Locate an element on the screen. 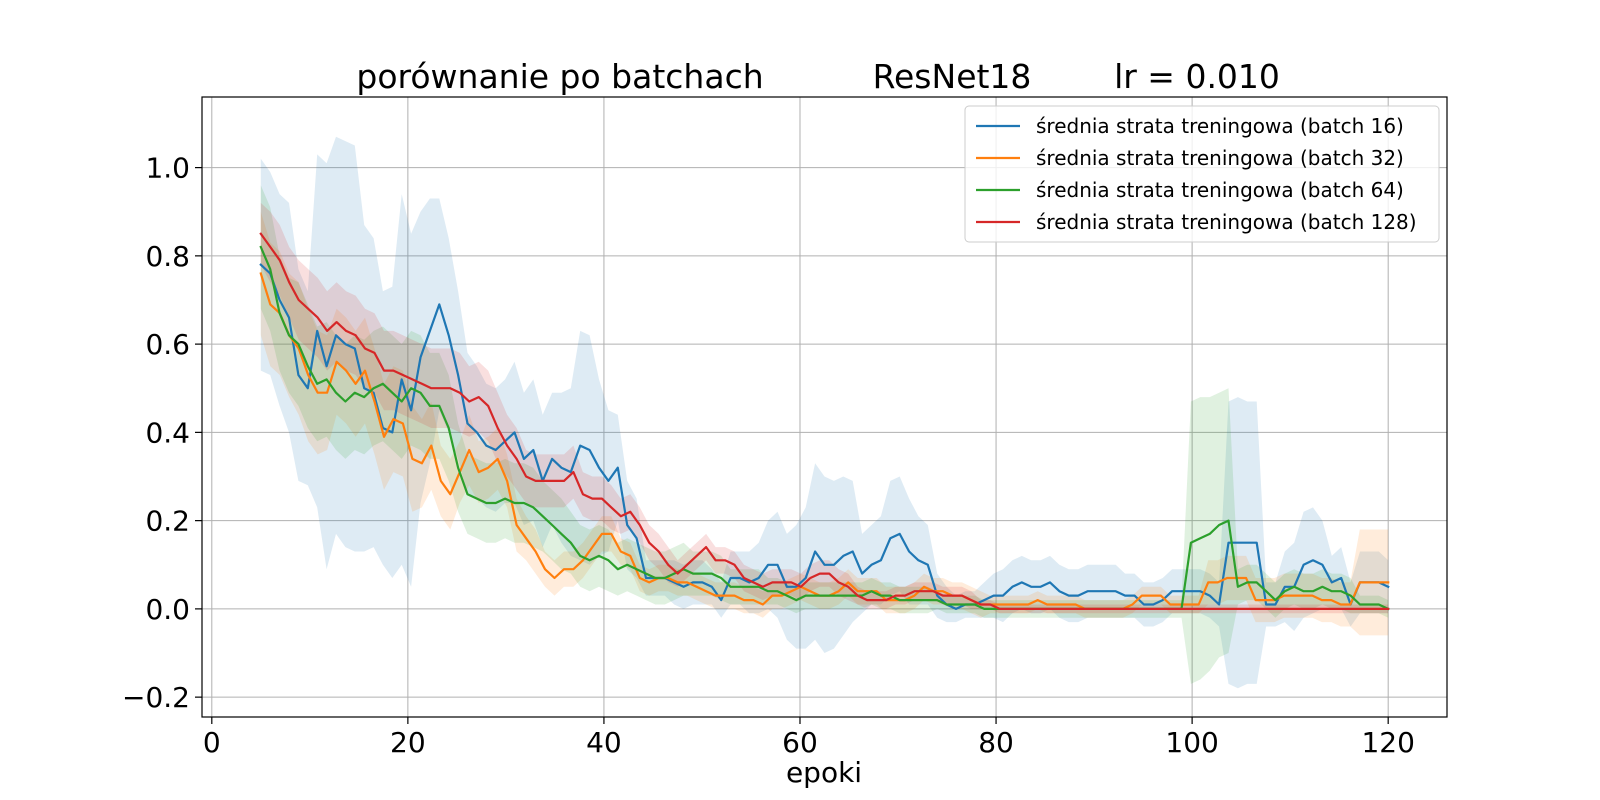 The height and width of the screenshot is (800, 1600). legend-entry: średnia strata treningowa (batch 16) is located at coordinates (1190, 126).